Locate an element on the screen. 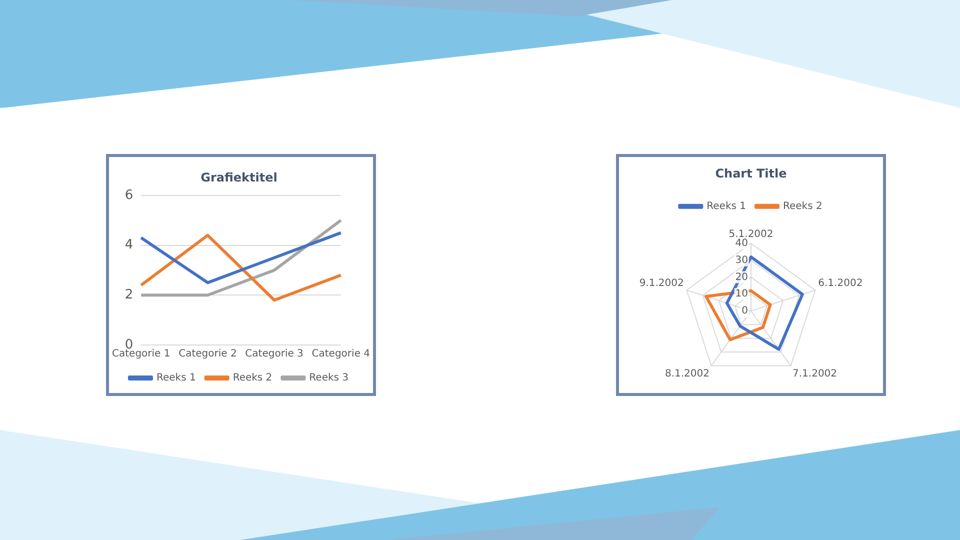  y-tick-label: 20 is located at coordinates (741, 277).